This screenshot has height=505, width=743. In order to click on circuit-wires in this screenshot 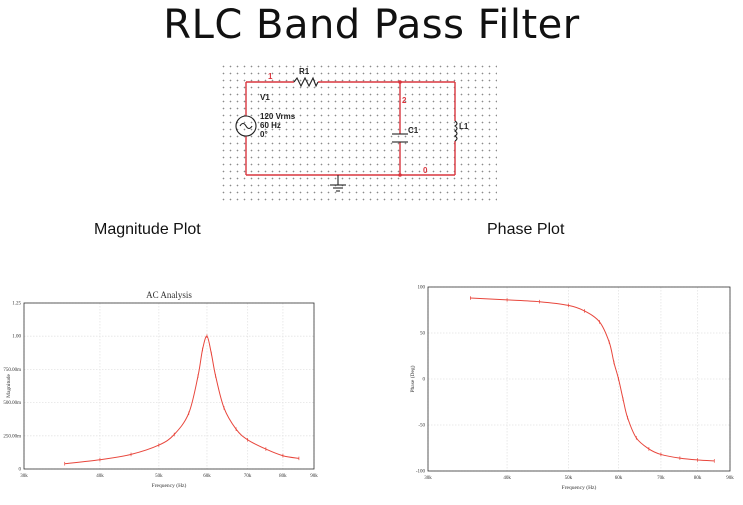, I will do `click(350, 128)`.